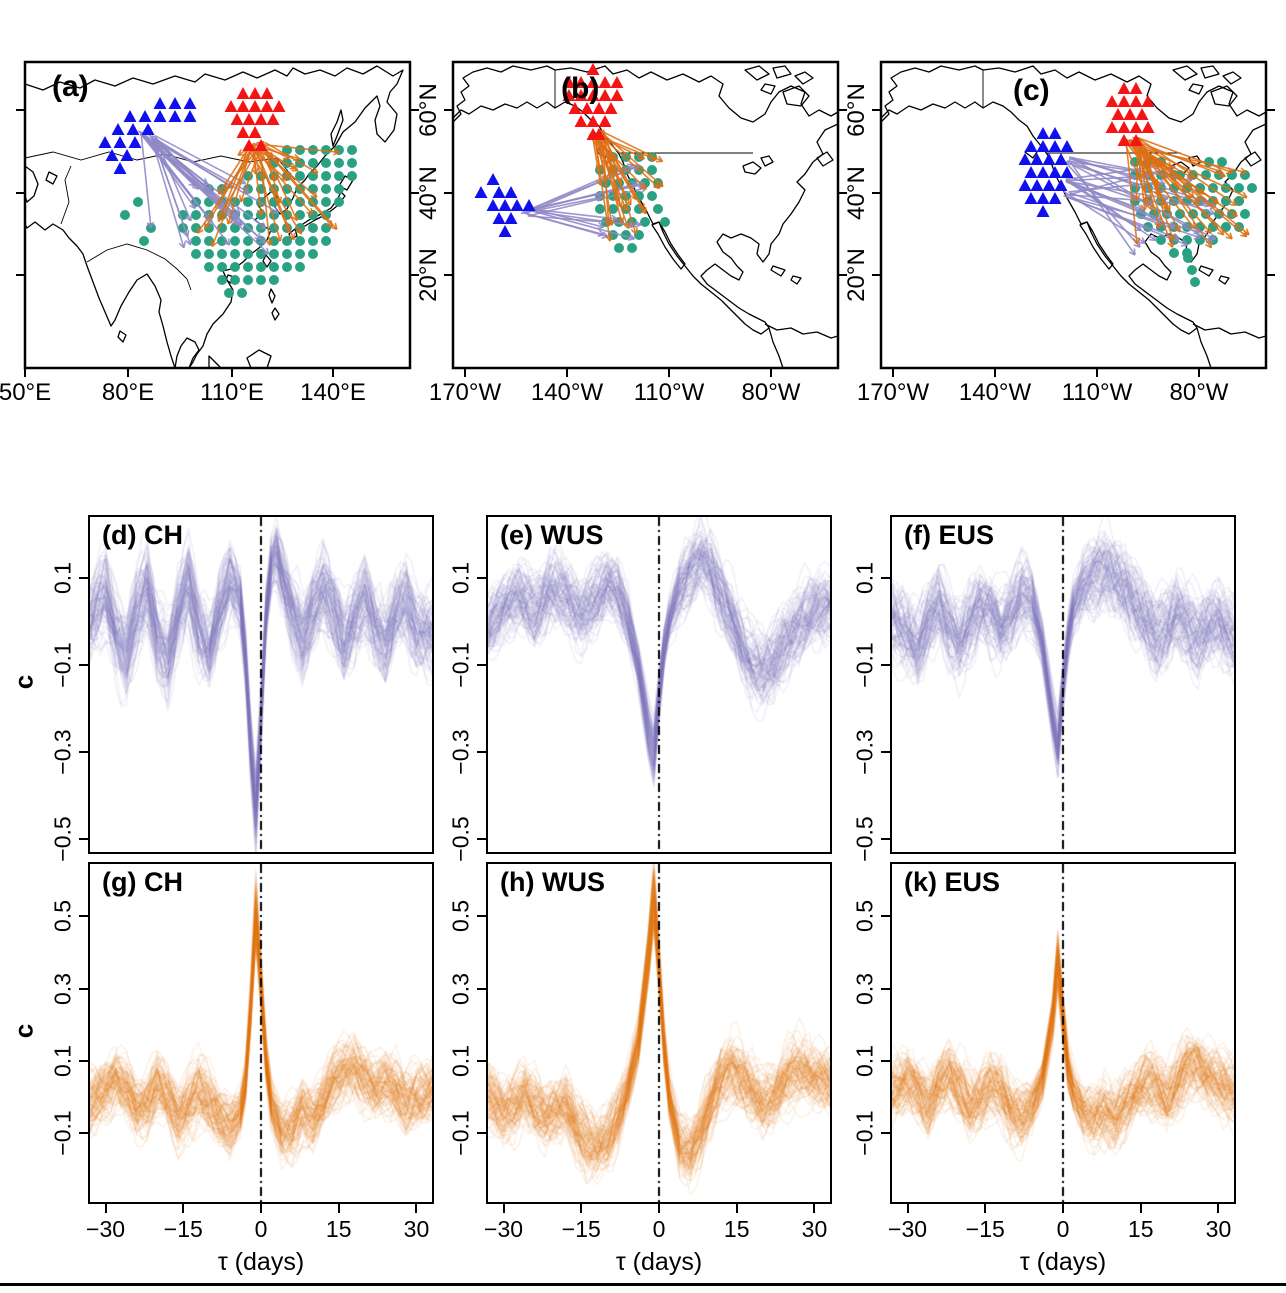  What do you see at coordinates (580, 88) in the screenshot?
I see `panel-label: (b)` at bounding box center [580, 88].